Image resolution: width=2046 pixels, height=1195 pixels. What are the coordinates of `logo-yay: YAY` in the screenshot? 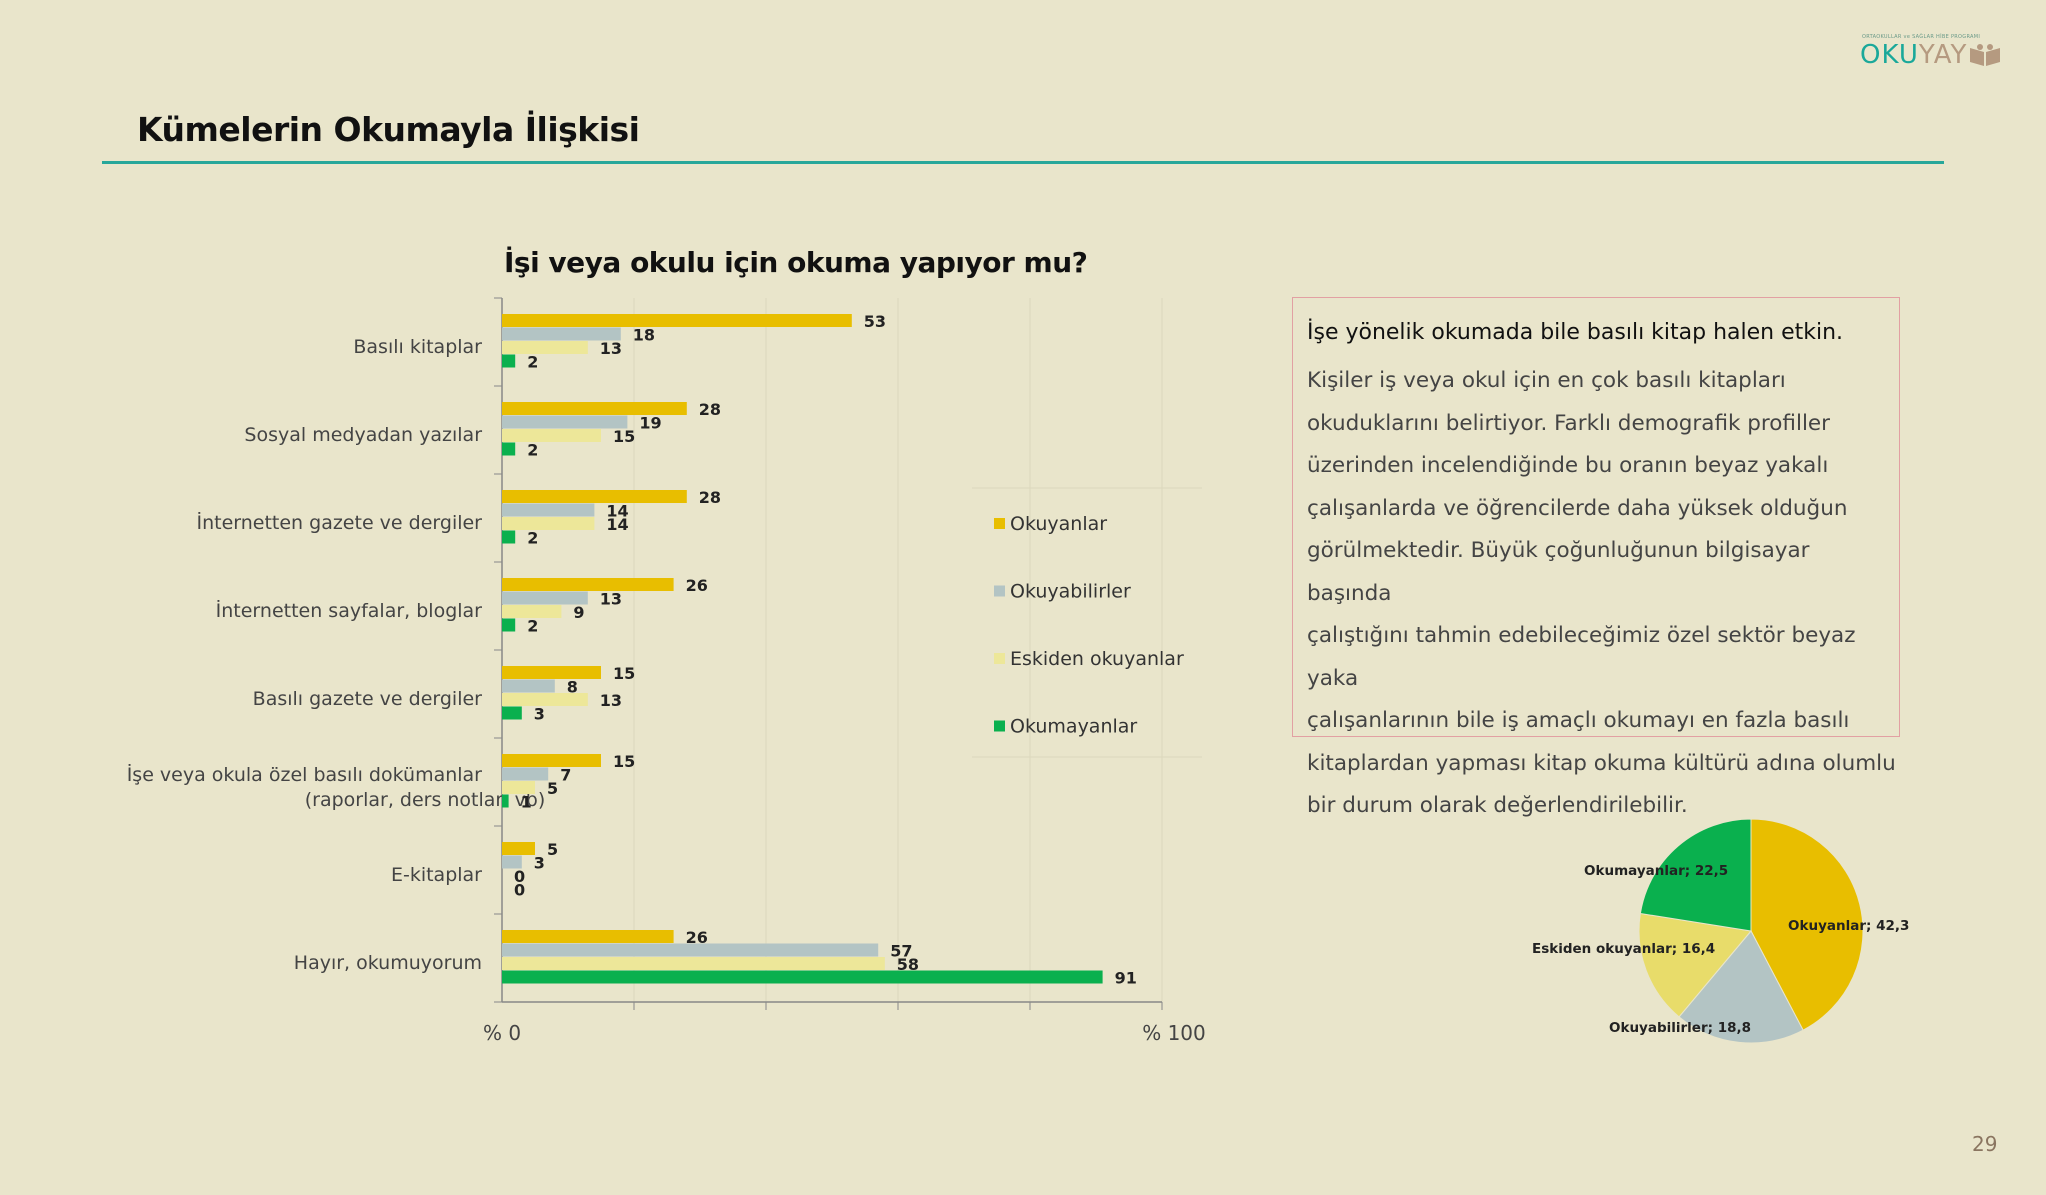 It's located at (1943, 55).